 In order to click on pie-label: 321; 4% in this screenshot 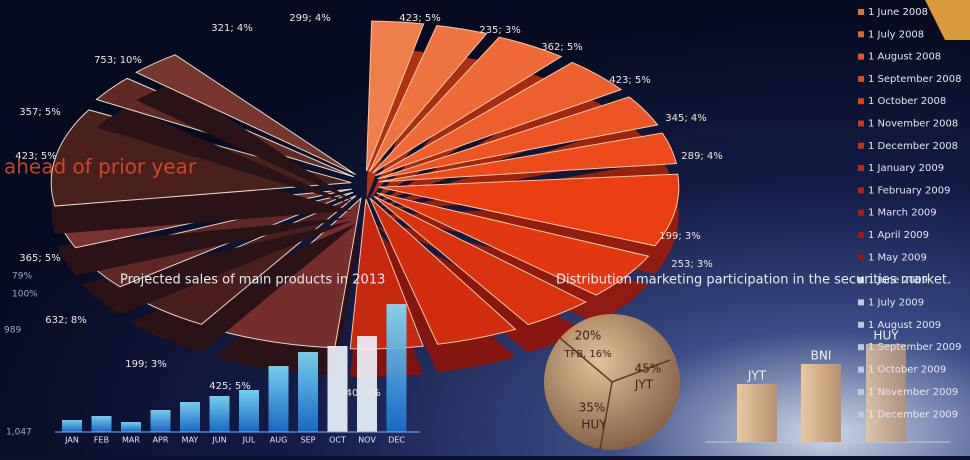, I will do `click(232, 28)`.